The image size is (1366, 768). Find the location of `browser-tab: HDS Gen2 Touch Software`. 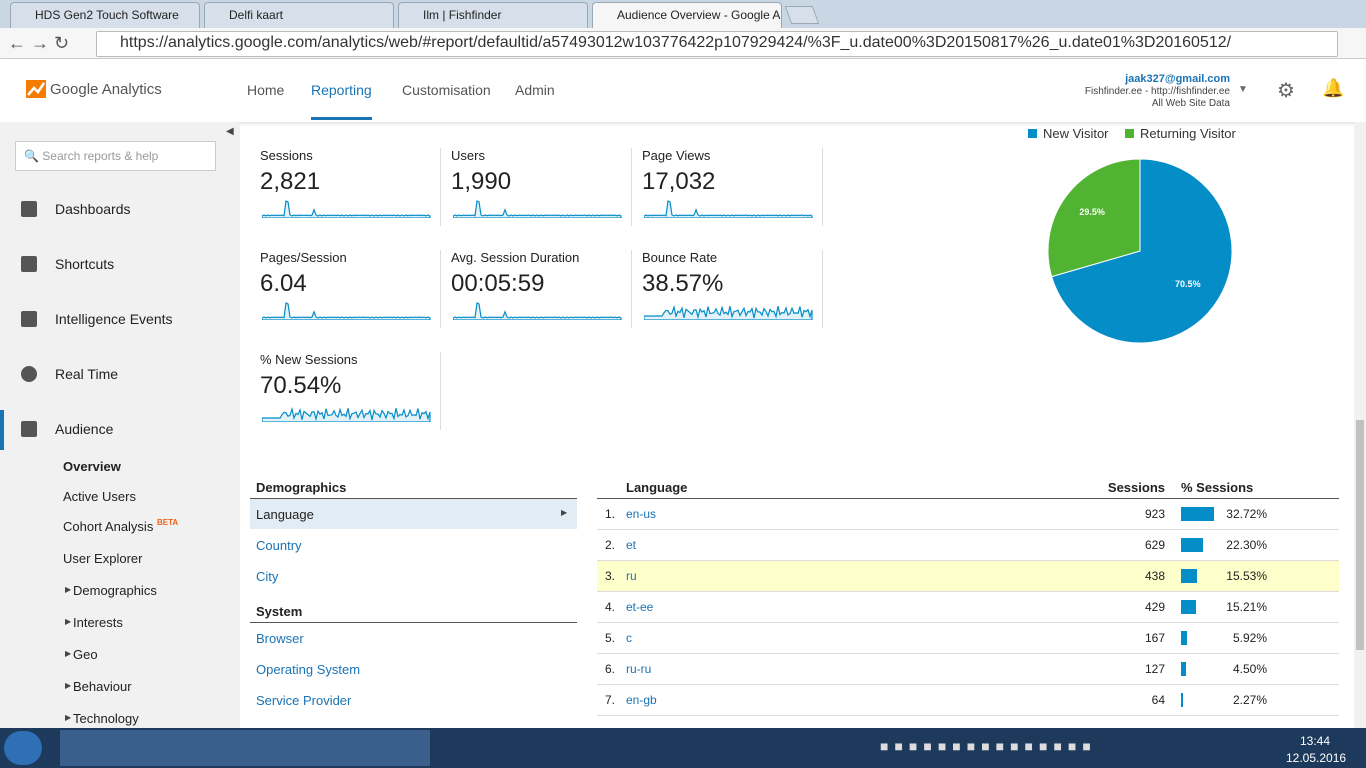

browser-tab: HDS Gen2 Touch Software is located at coordinates (105, 15).